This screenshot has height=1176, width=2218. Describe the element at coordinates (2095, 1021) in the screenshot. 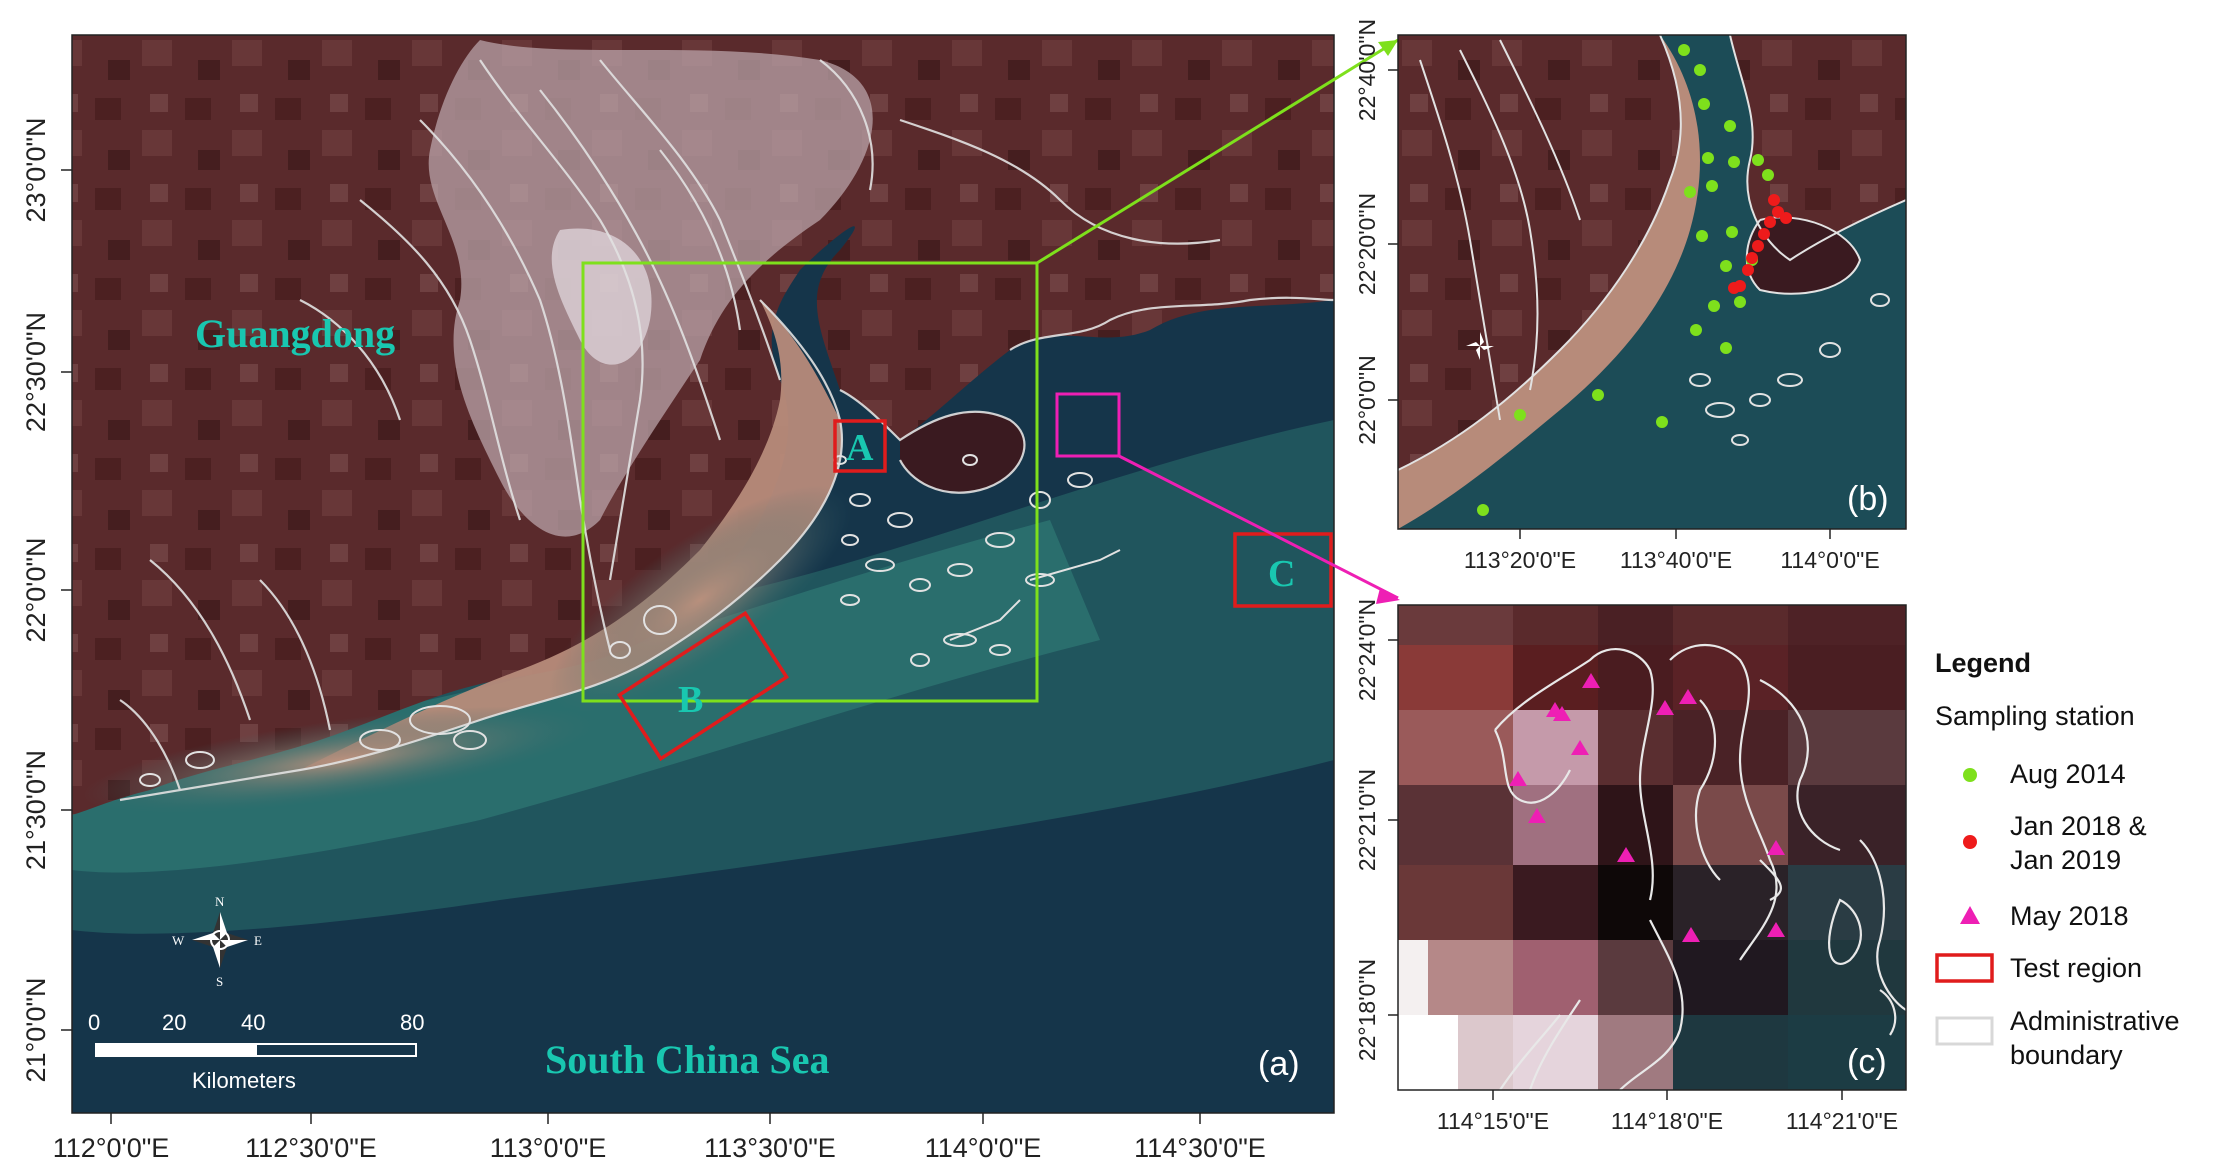

I see `legend-boundary-label-1: Administrative` at that location.